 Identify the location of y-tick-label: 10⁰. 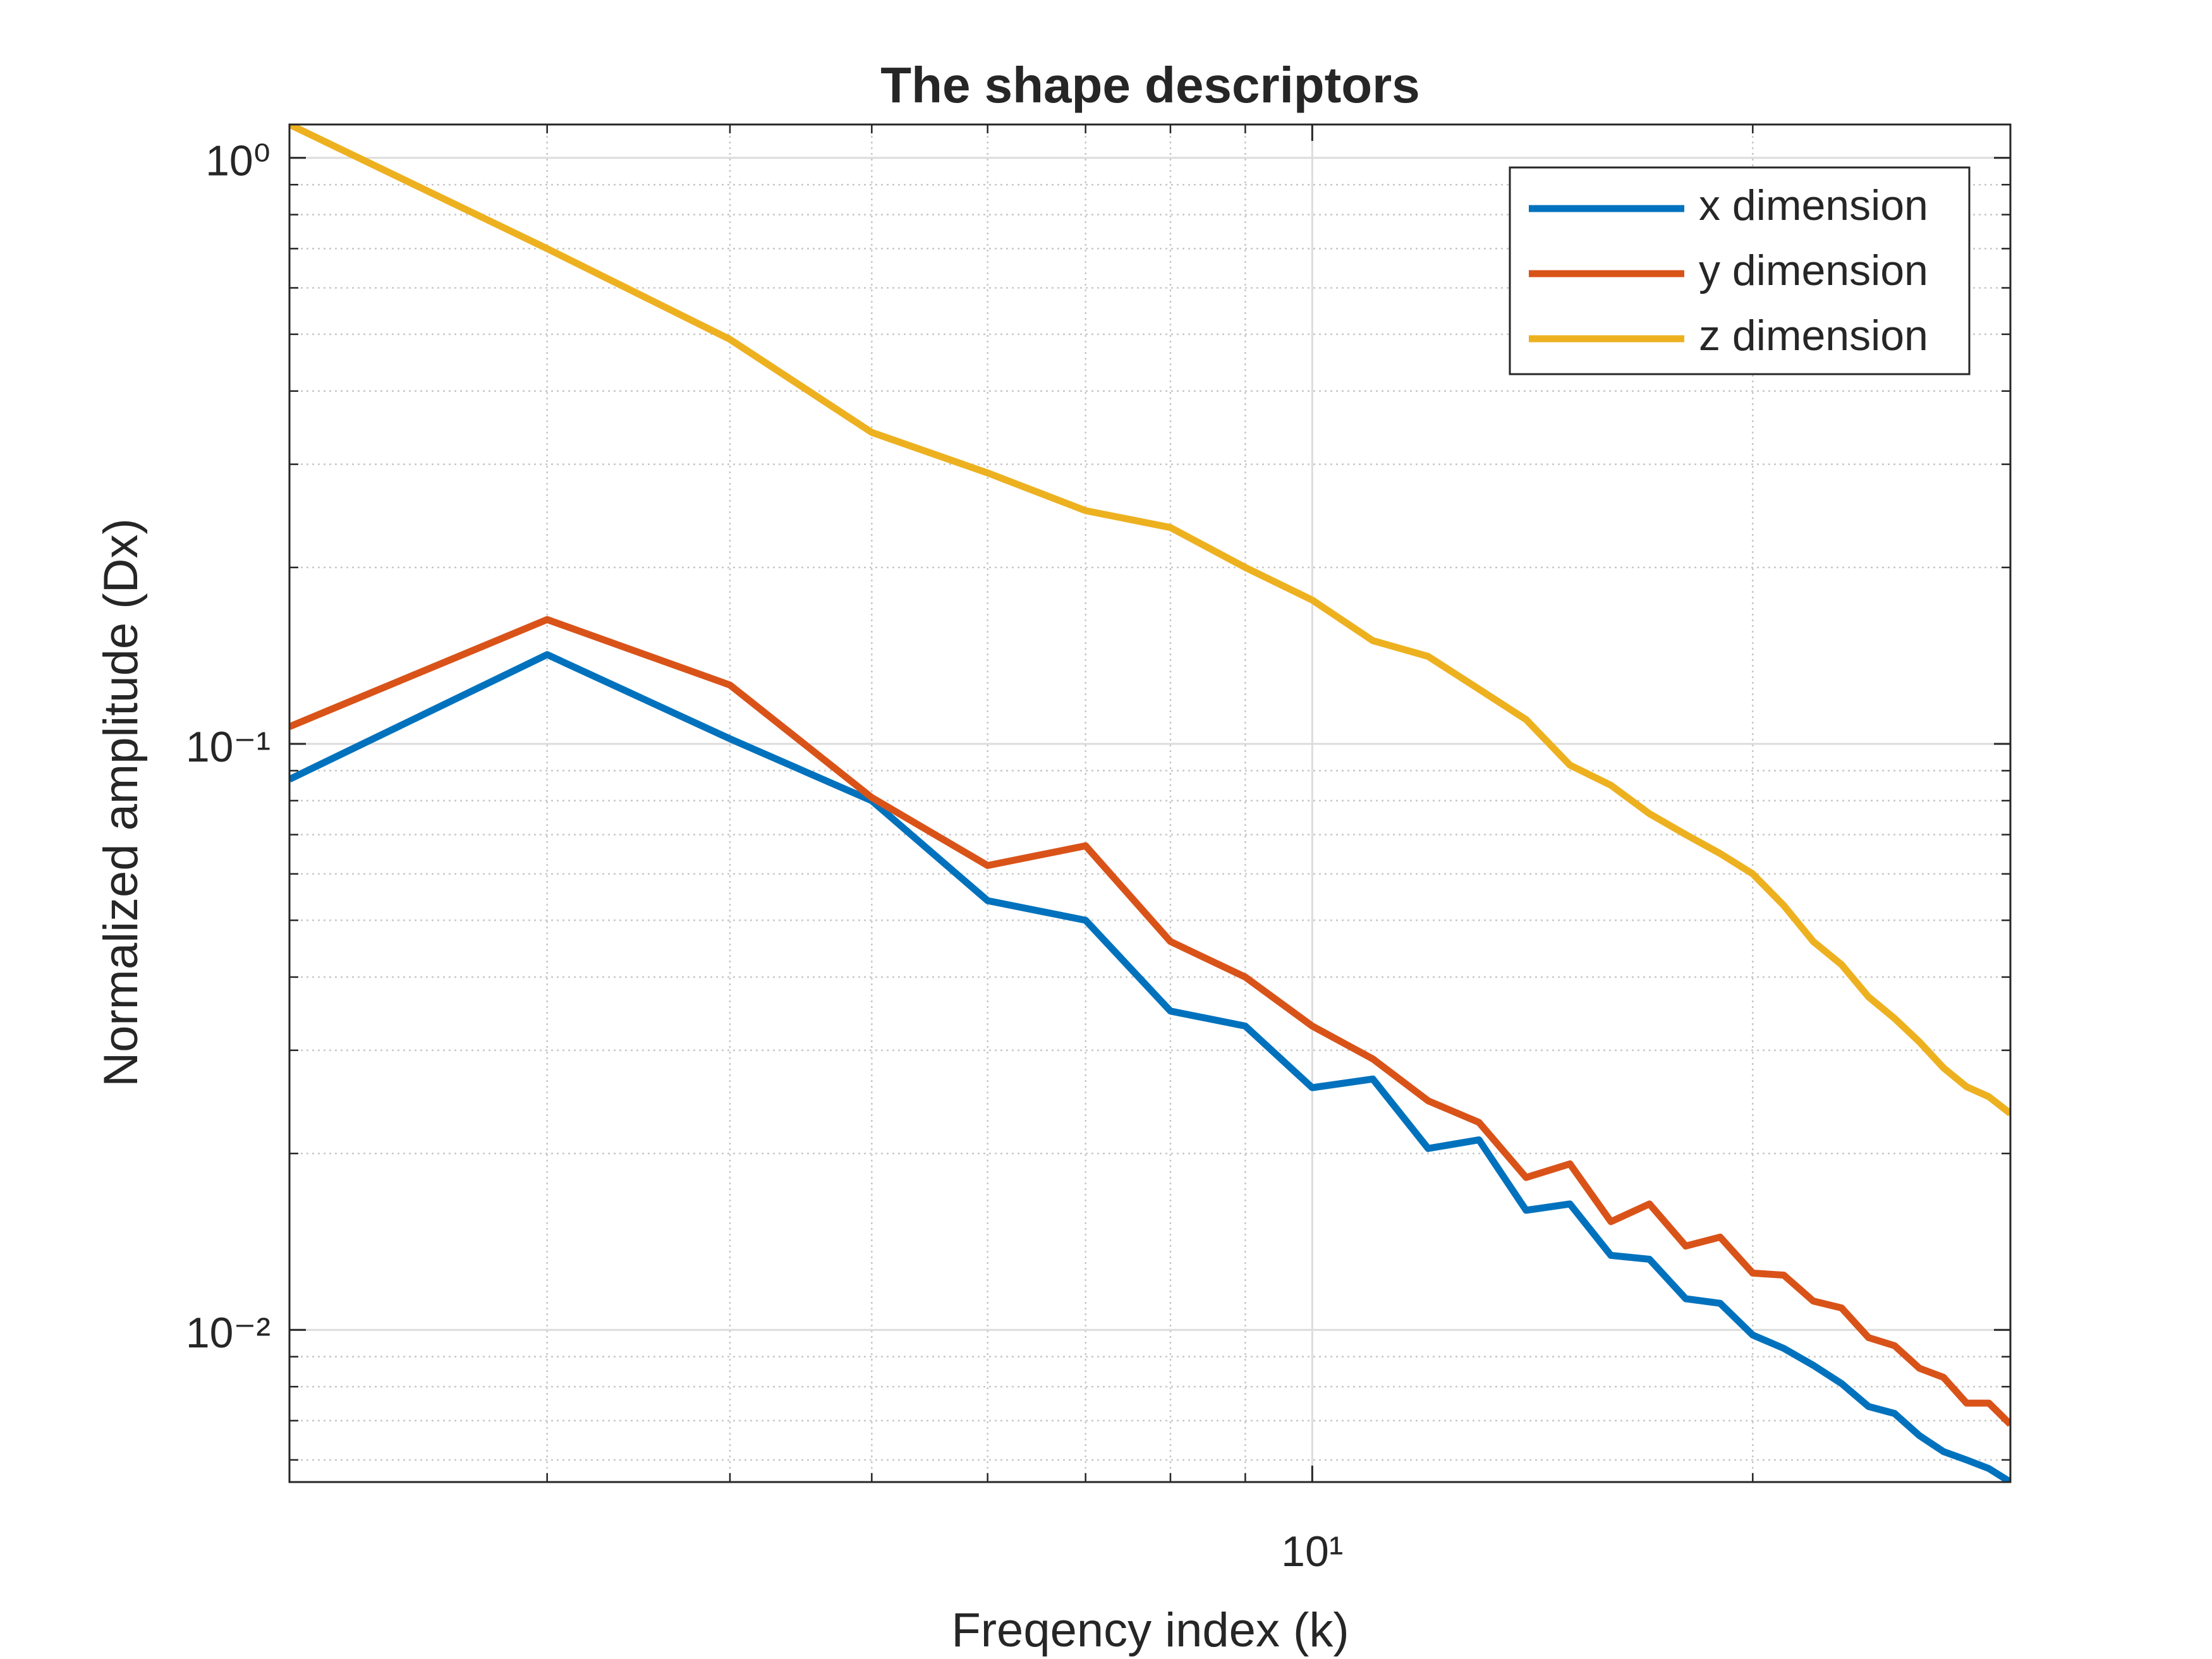
(237, 161).